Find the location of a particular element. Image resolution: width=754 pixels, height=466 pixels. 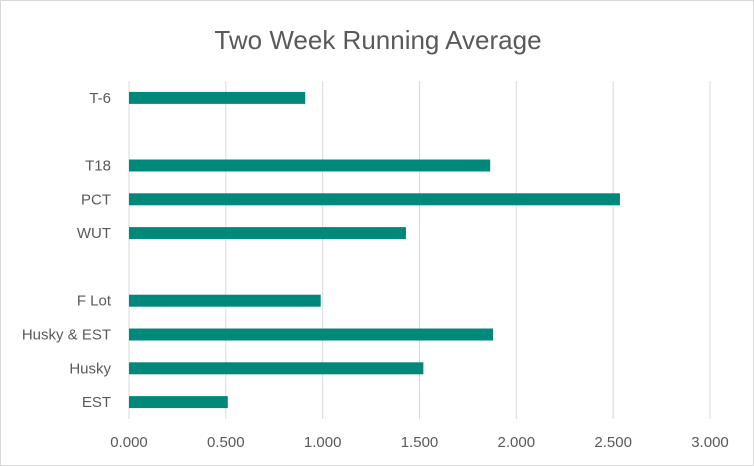

x-tick-label: 1.500 is located at coordinates (420, 442).